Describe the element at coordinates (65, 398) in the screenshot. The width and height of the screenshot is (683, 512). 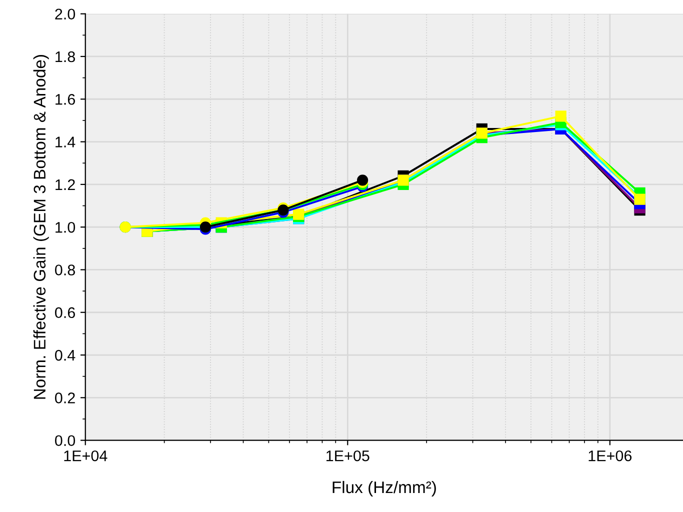
I see `y-tick-label: 0.2` at that location.